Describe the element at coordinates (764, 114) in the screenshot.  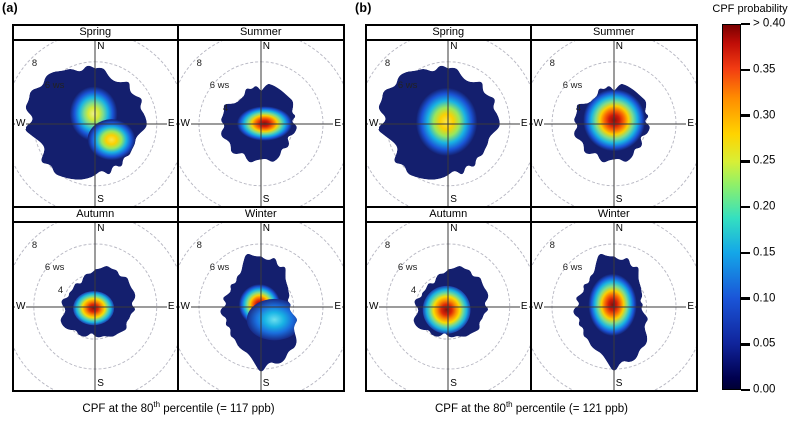
I see `colorbar-tick-label: 0.30` at that location.